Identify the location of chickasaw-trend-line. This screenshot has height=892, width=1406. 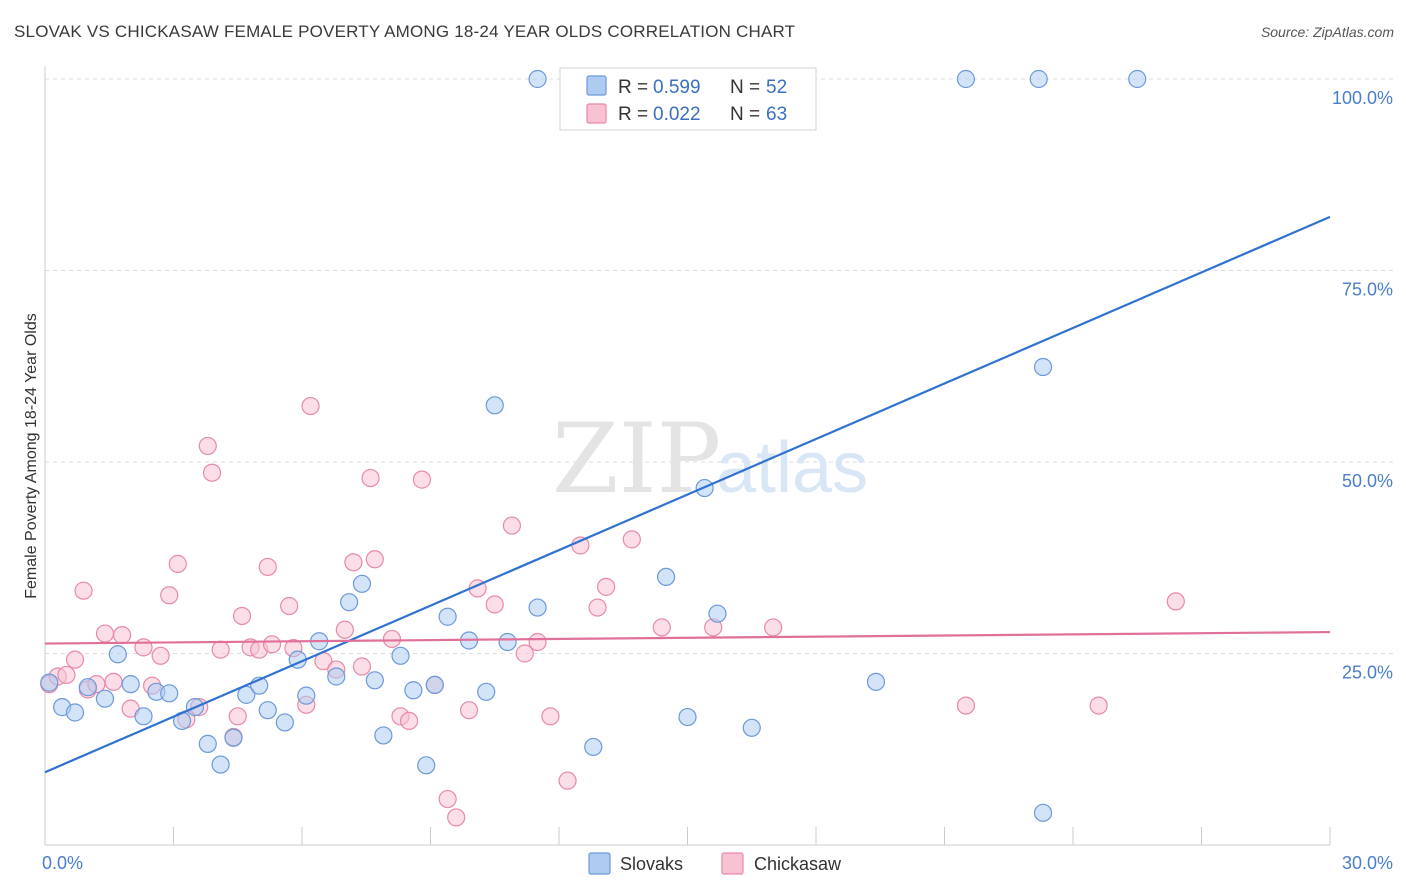
(687, 637).